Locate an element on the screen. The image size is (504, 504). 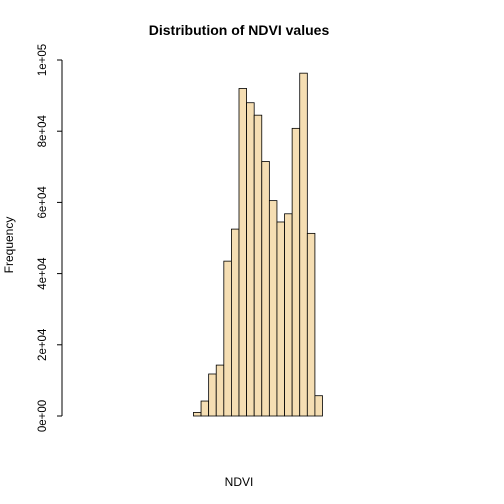
y-tick-label: 0e+00 is located at coordinates (43, 416).